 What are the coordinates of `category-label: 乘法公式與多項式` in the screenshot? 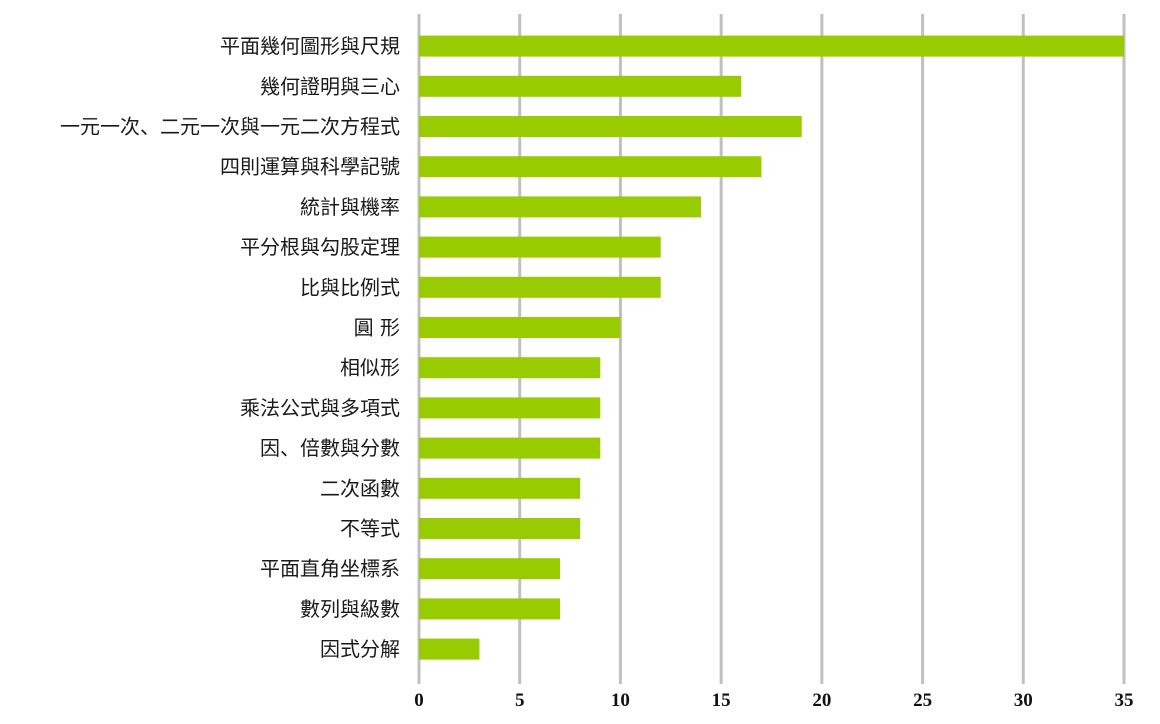 It's located at (320, 408).